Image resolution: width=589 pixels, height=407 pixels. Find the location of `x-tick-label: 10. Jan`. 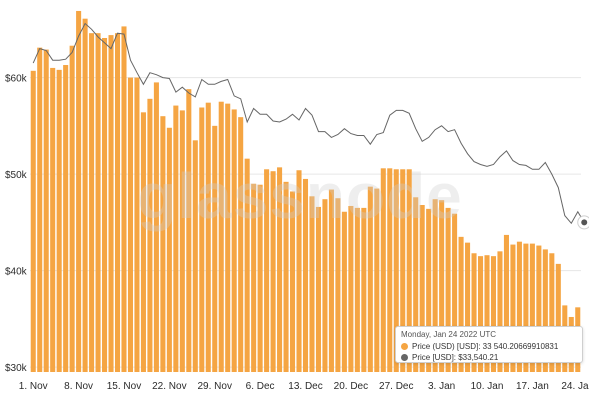

x-tick-label: 10. Jan is located at coordinates (487, 386).